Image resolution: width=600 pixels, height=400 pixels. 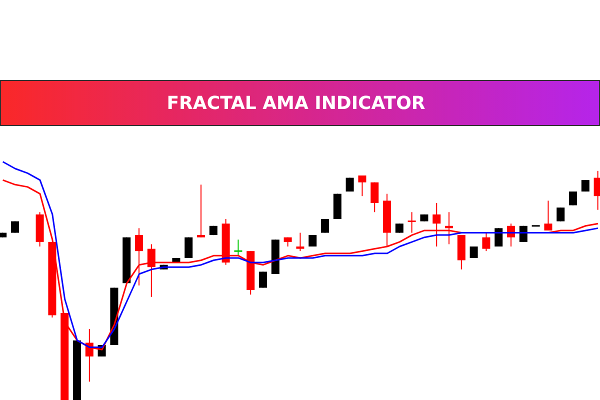 What do you see at coordinates (296, 103) in the screenshot?
I see `chart-title: FRACTAL AMA INDICATOR` at bounding box center [296, 103].